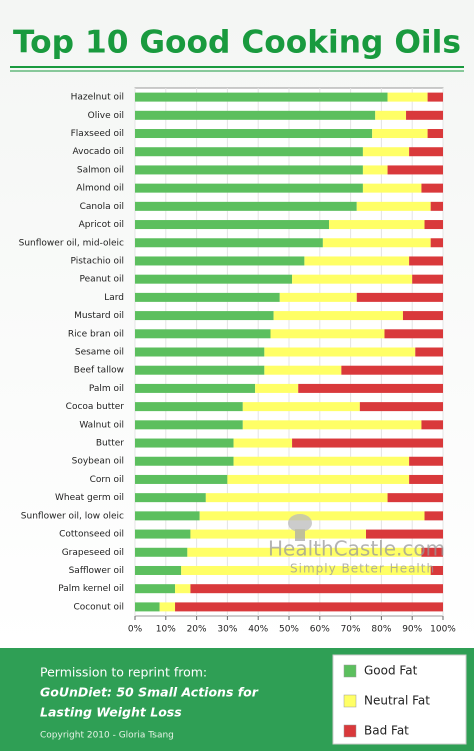  What do you see at coordinates (98, 152) in the screenshot?
I see `y-tick-label: Avocado oil` at bounding box center [98, 152].